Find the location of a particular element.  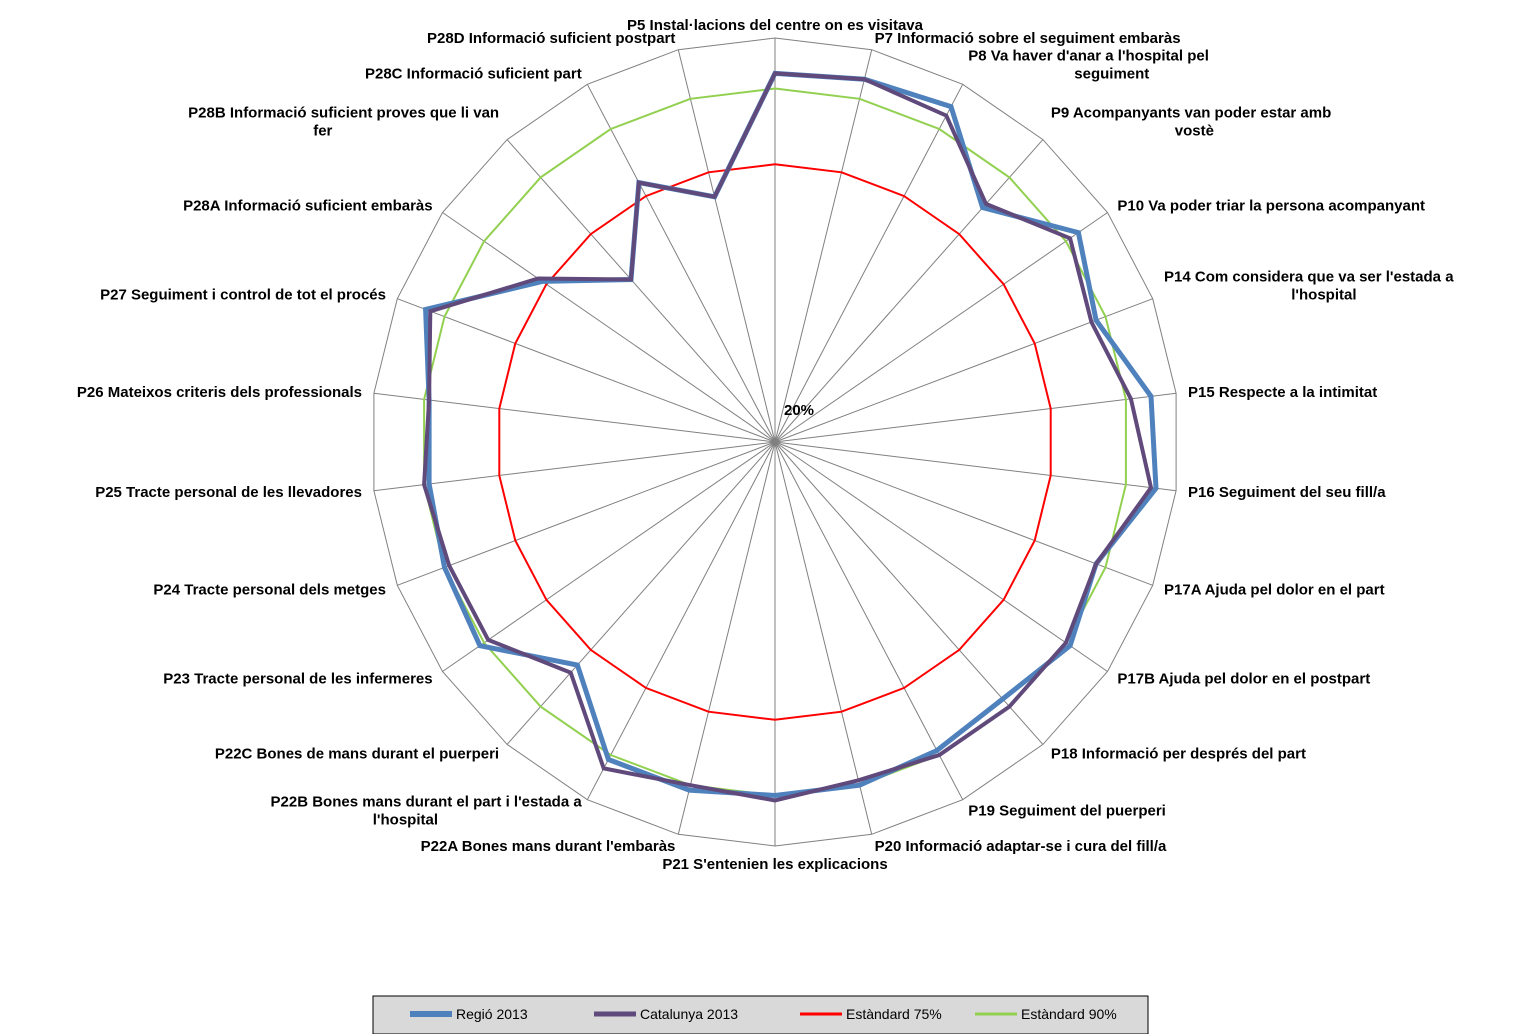

legend-label: Estàndard 90% is located at coordinates (1069, 1014).